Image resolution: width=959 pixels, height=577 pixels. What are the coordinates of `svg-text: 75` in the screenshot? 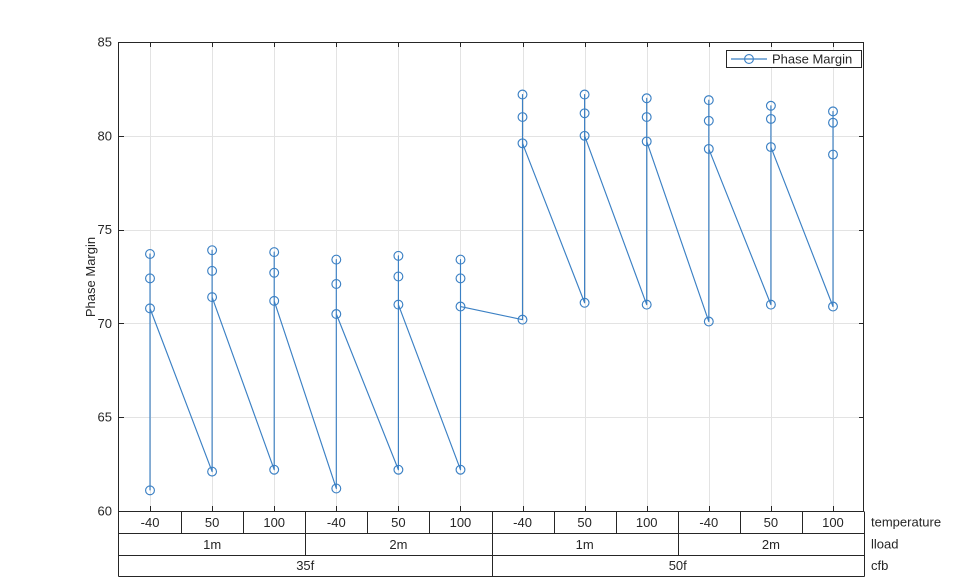 It's located at (105, 229).